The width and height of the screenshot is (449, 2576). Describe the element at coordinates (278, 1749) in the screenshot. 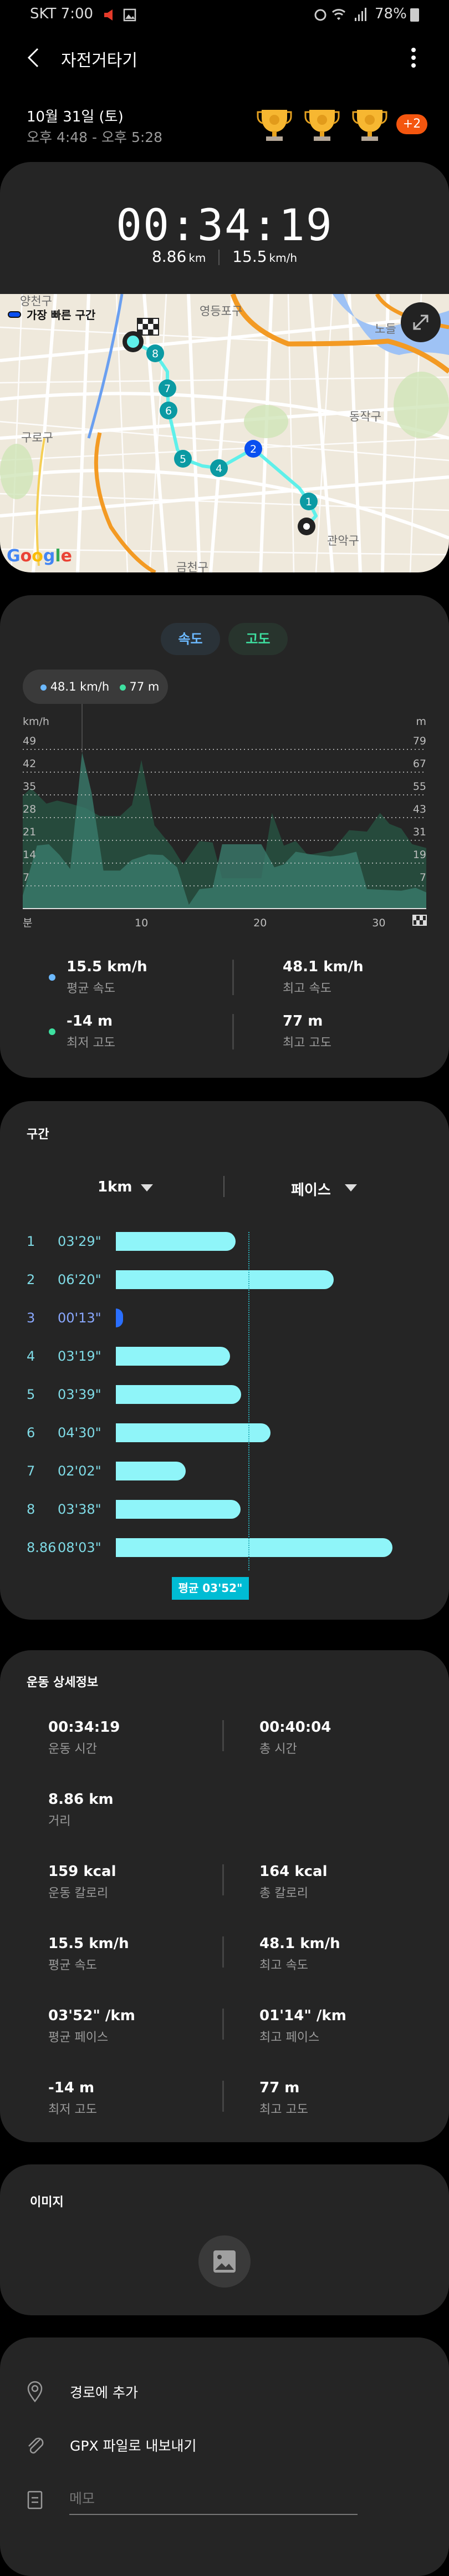

I see `detail-label: 총 시간` at that location.